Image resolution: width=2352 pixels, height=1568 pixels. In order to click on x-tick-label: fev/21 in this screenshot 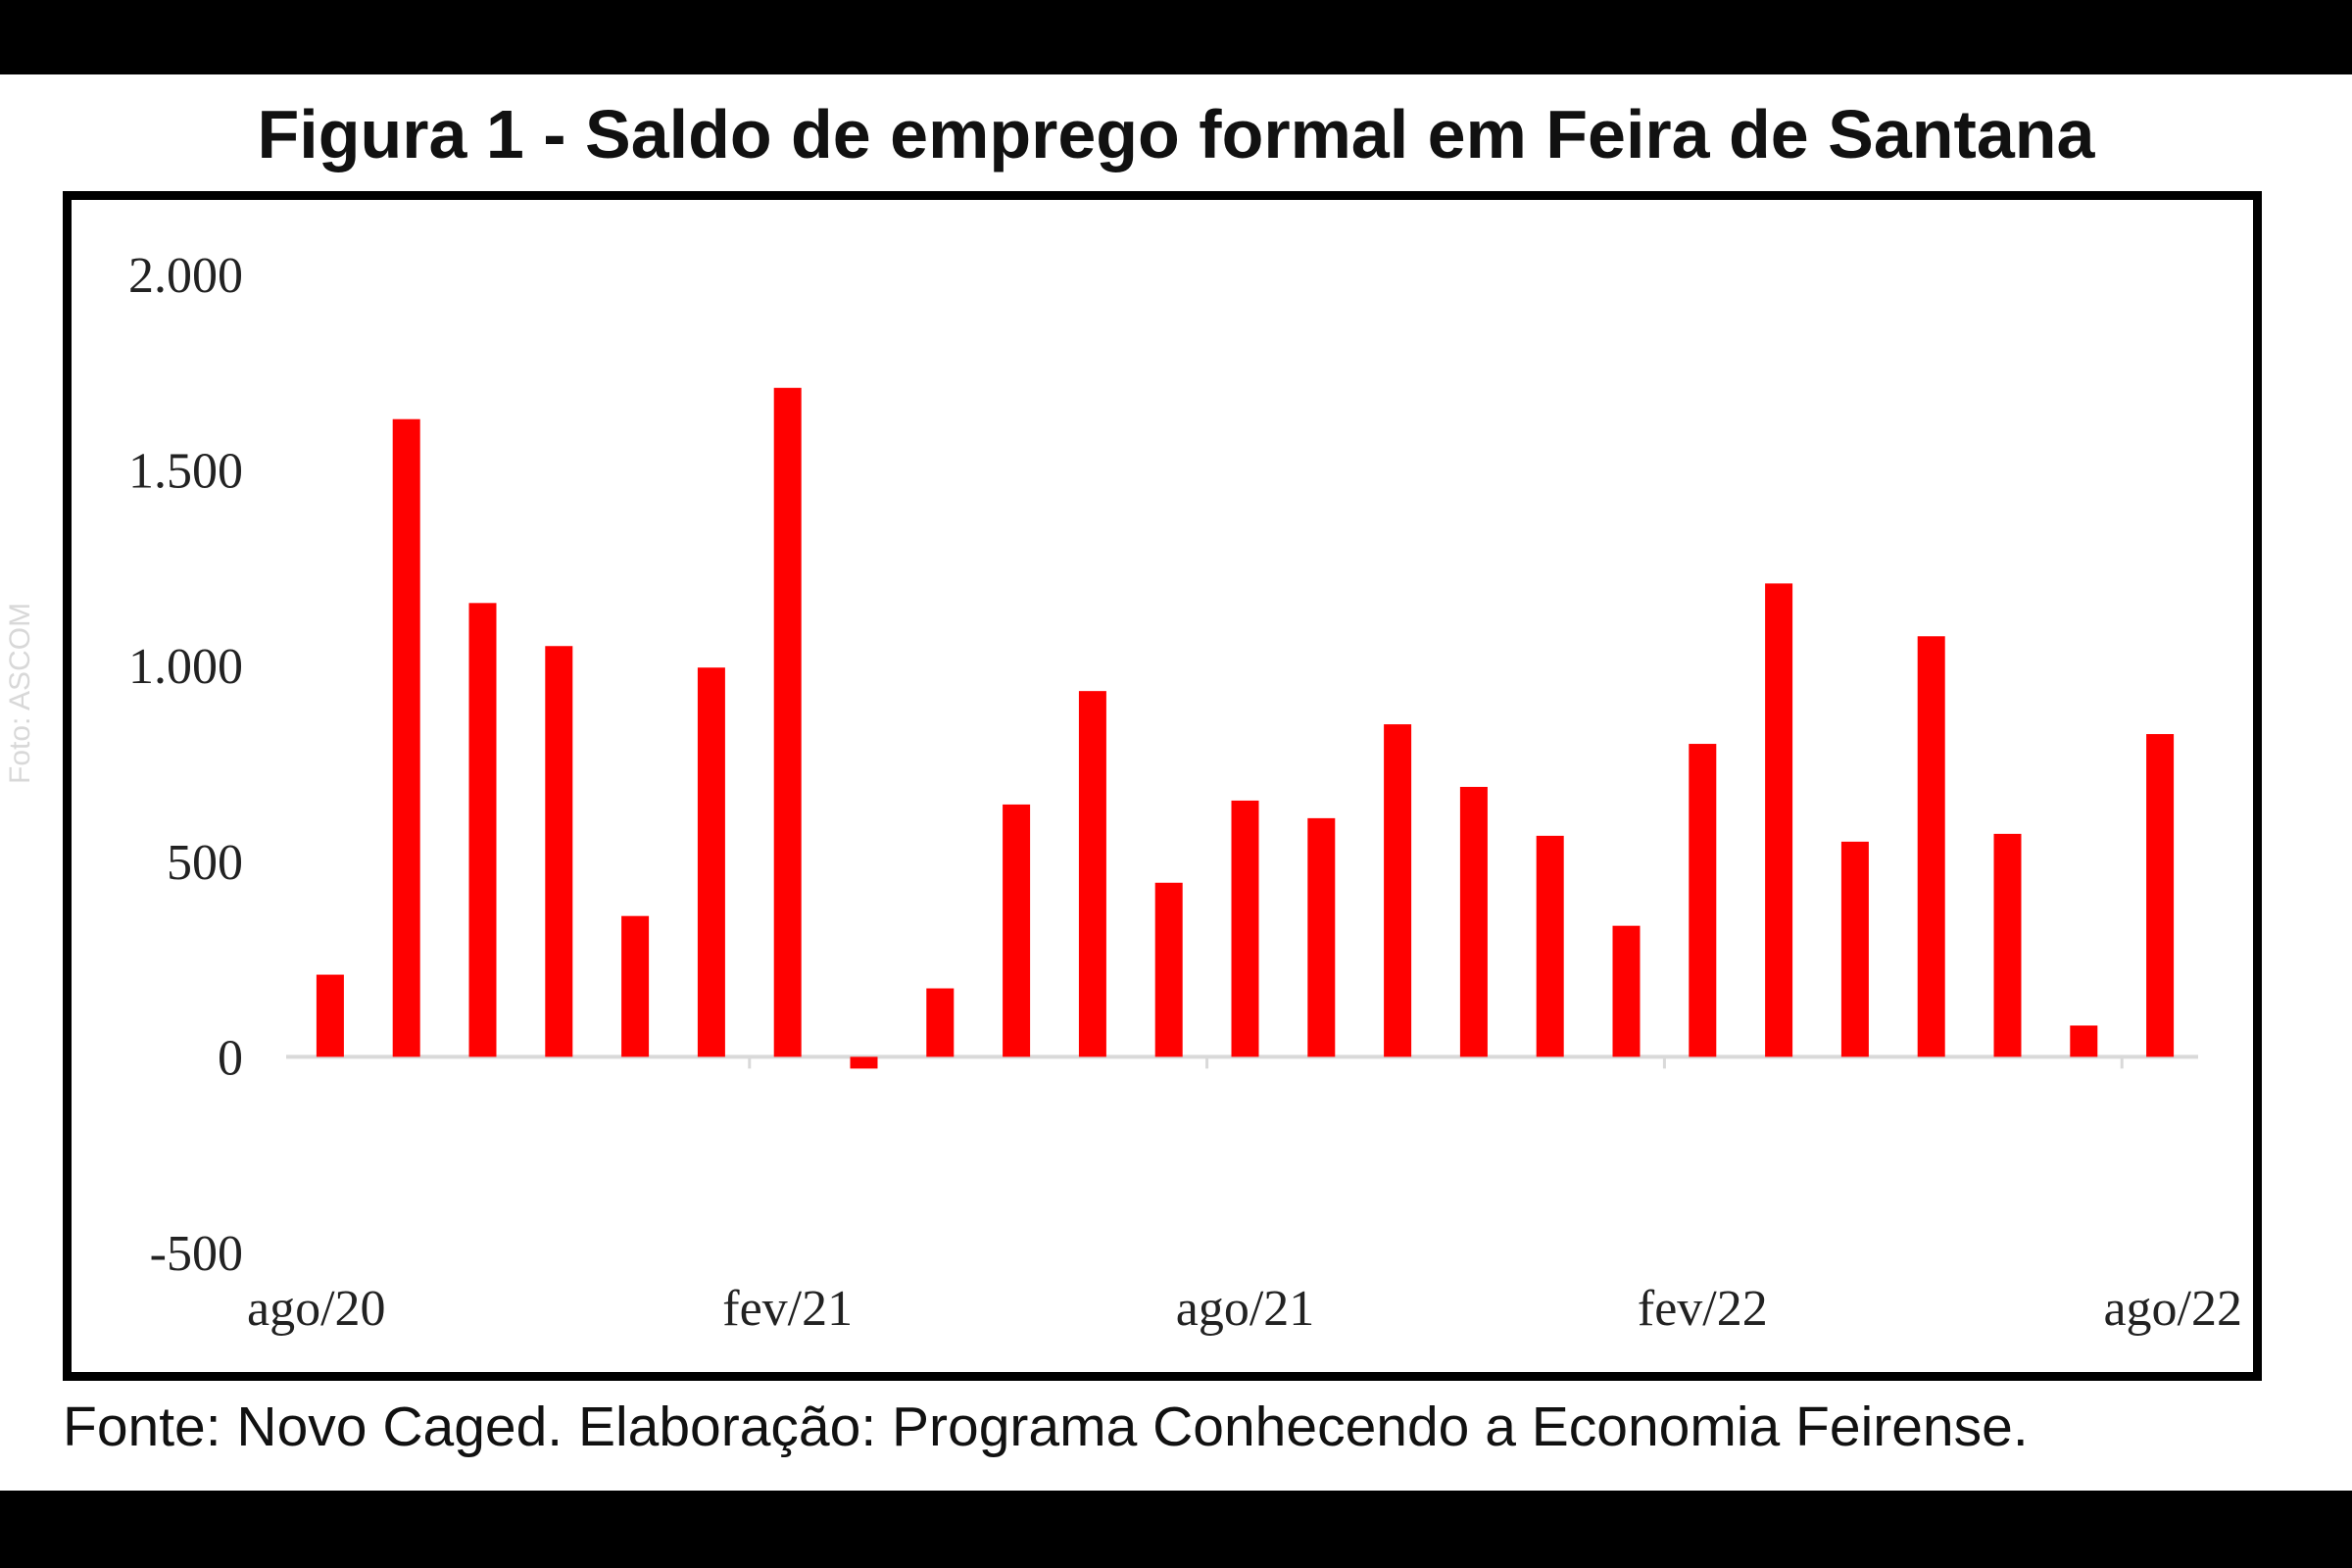, I will do `click(787, 1309)`.